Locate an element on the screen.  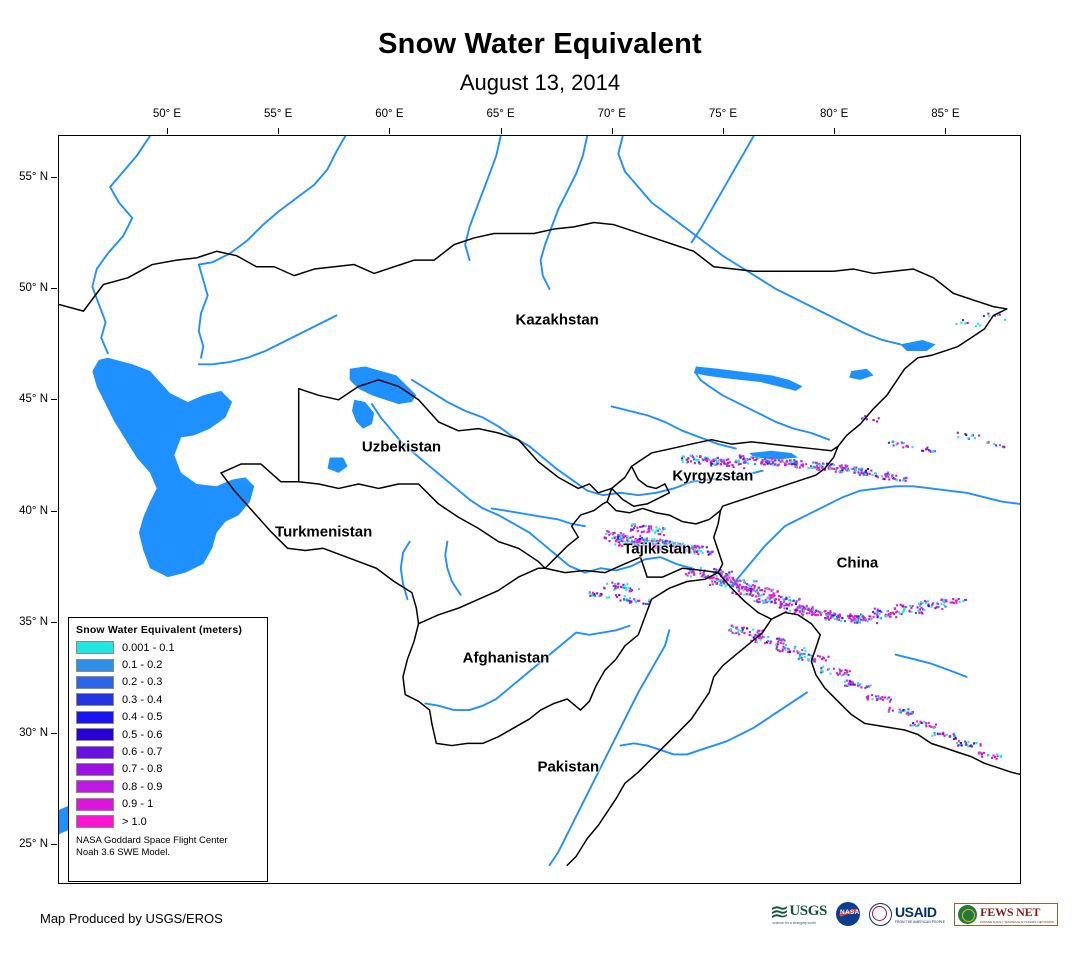
kyrgyzstan-tajikistan-border is located at coordinates (664, 506).